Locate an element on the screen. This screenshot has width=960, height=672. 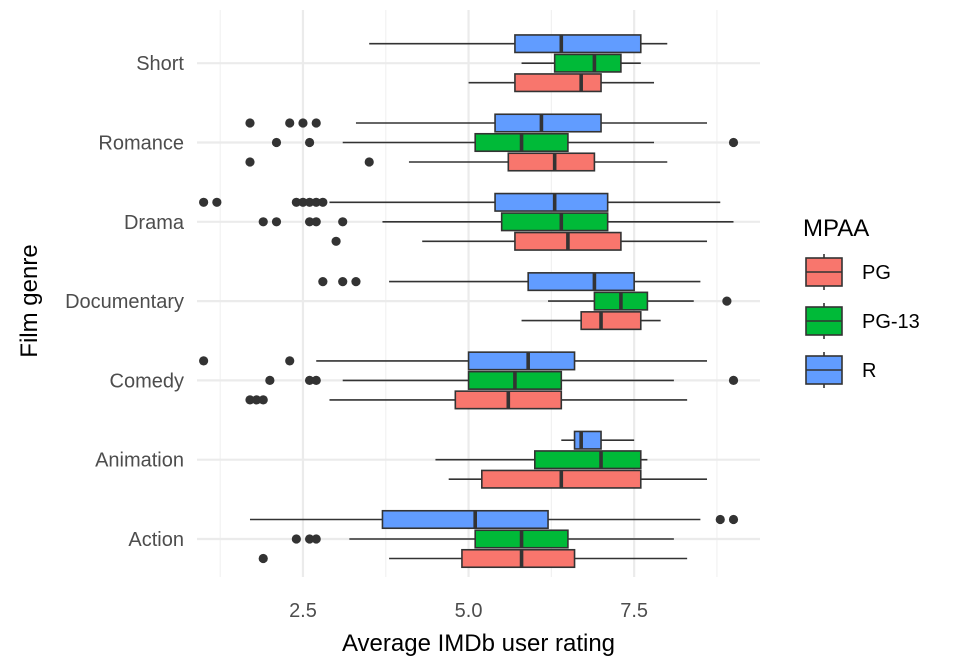
legend-title: MPAA is located at coordinates (836, 228).